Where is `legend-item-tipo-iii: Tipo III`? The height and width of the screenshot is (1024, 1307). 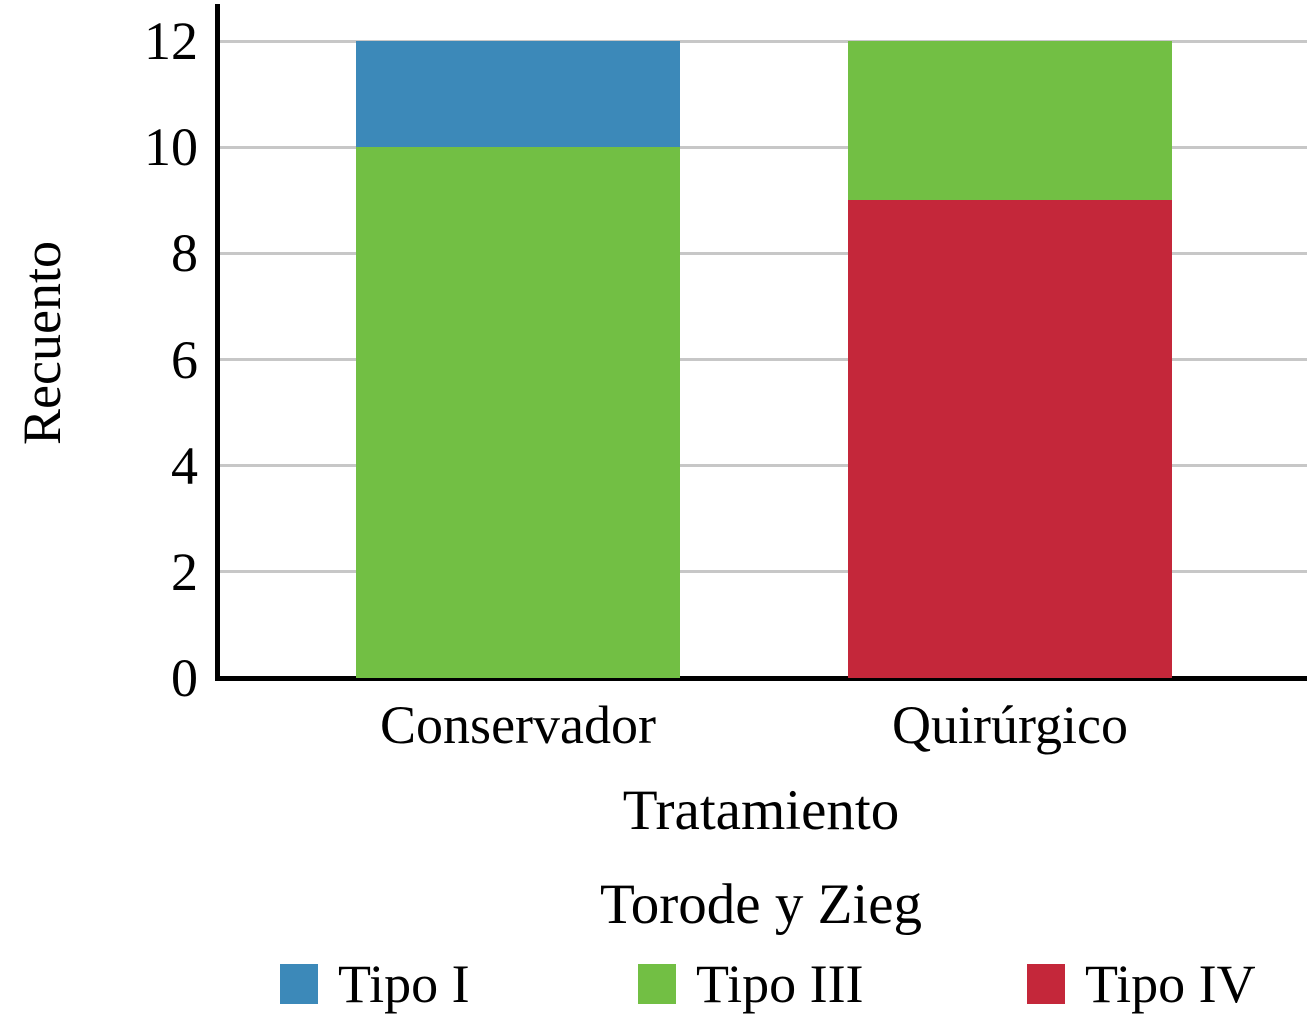
legend-item-tipo-iii: Tipo III is located at coordinates (751, 984).